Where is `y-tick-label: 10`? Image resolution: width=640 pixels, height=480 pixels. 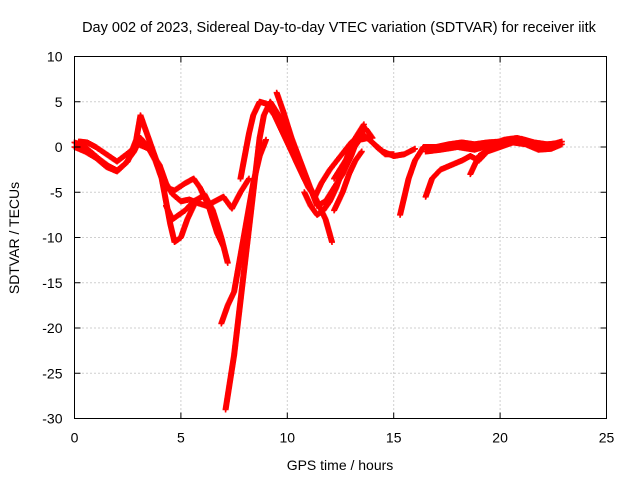
y-tick-label: 10 is located at coordinates (55, 57).